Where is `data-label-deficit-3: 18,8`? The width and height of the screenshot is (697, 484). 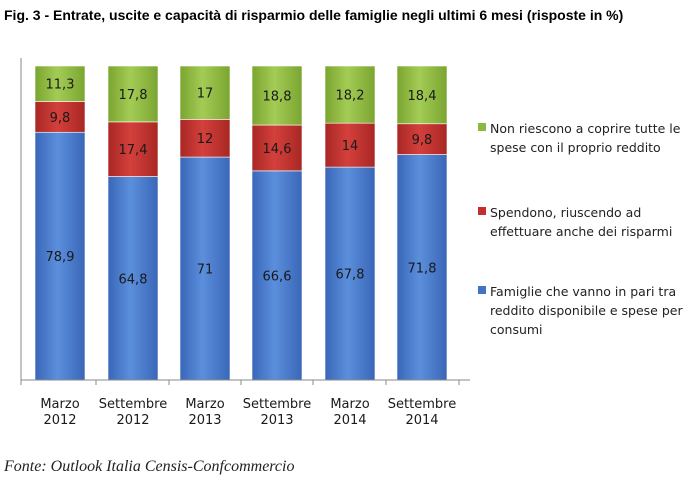 data-label-deficit-3: 18,8 is located at coordinates (277, 97).